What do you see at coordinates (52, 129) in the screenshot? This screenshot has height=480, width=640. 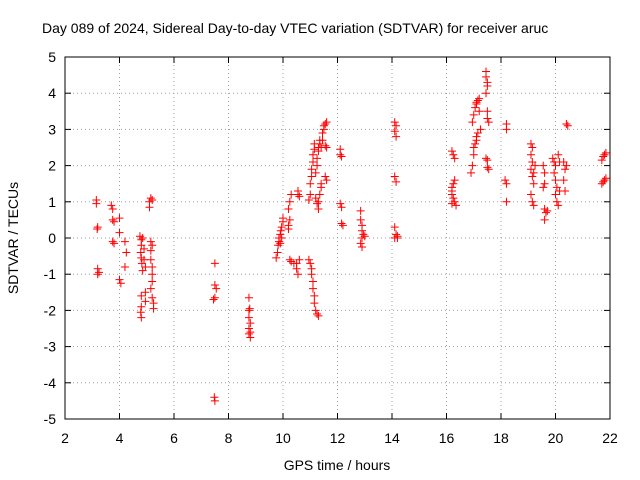 I see `y-tick-label: 3` at bounding box center [52, 129].